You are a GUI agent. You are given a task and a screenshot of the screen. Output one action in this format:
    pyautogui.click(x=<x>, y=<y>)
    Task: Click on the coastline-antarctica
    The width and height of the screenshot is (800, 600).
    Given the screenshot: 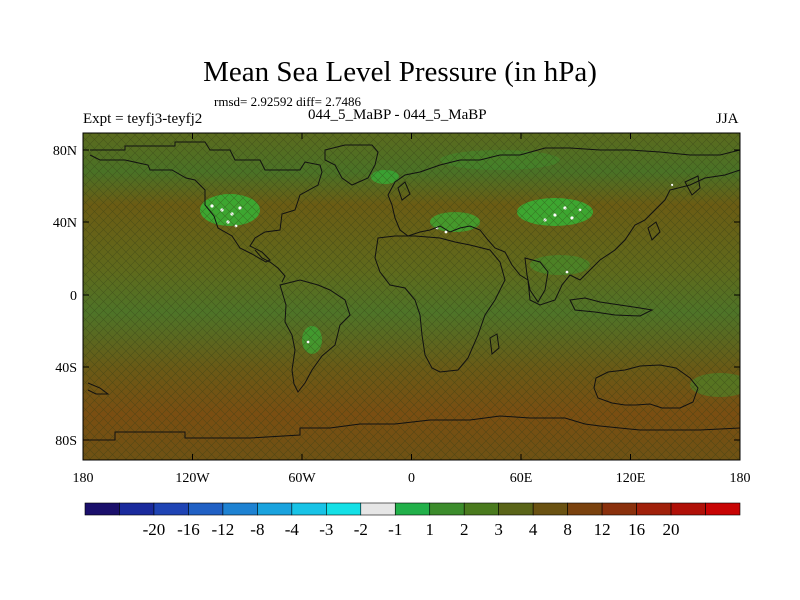 What is the action you would take?
    pyautogui.click(x=411, y=428)
    